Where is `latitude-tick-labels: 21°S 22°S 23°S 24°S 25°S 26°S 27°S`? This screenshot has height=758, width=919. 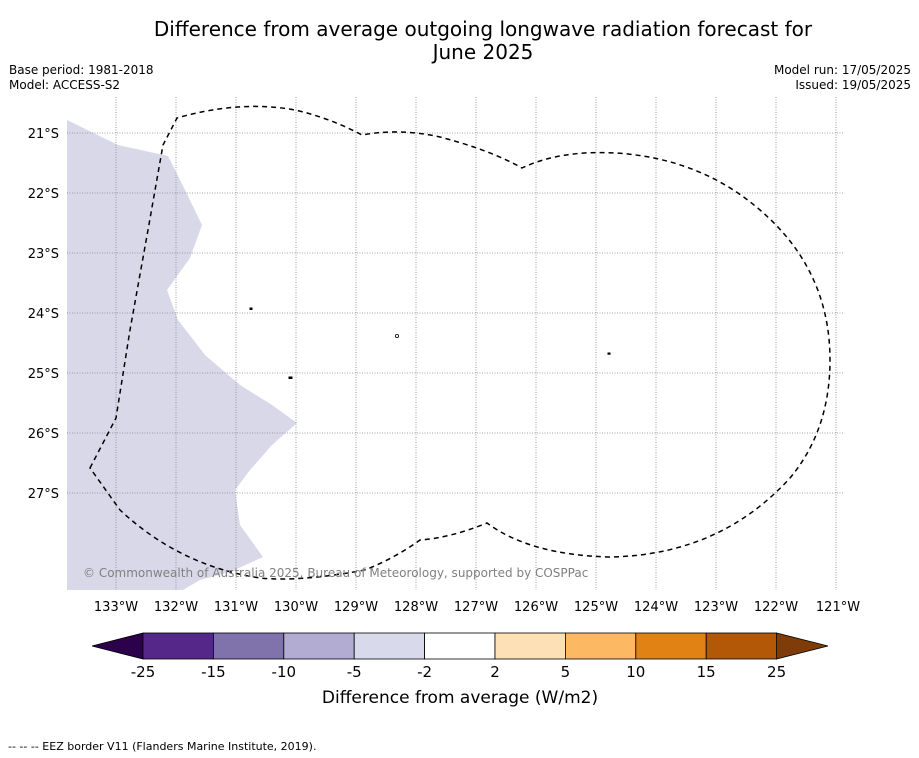
latitude-tick-labels: 21°S 22°S 23°S 24°S 25°S 26°S 27°S is located at coordinates (43, 314).